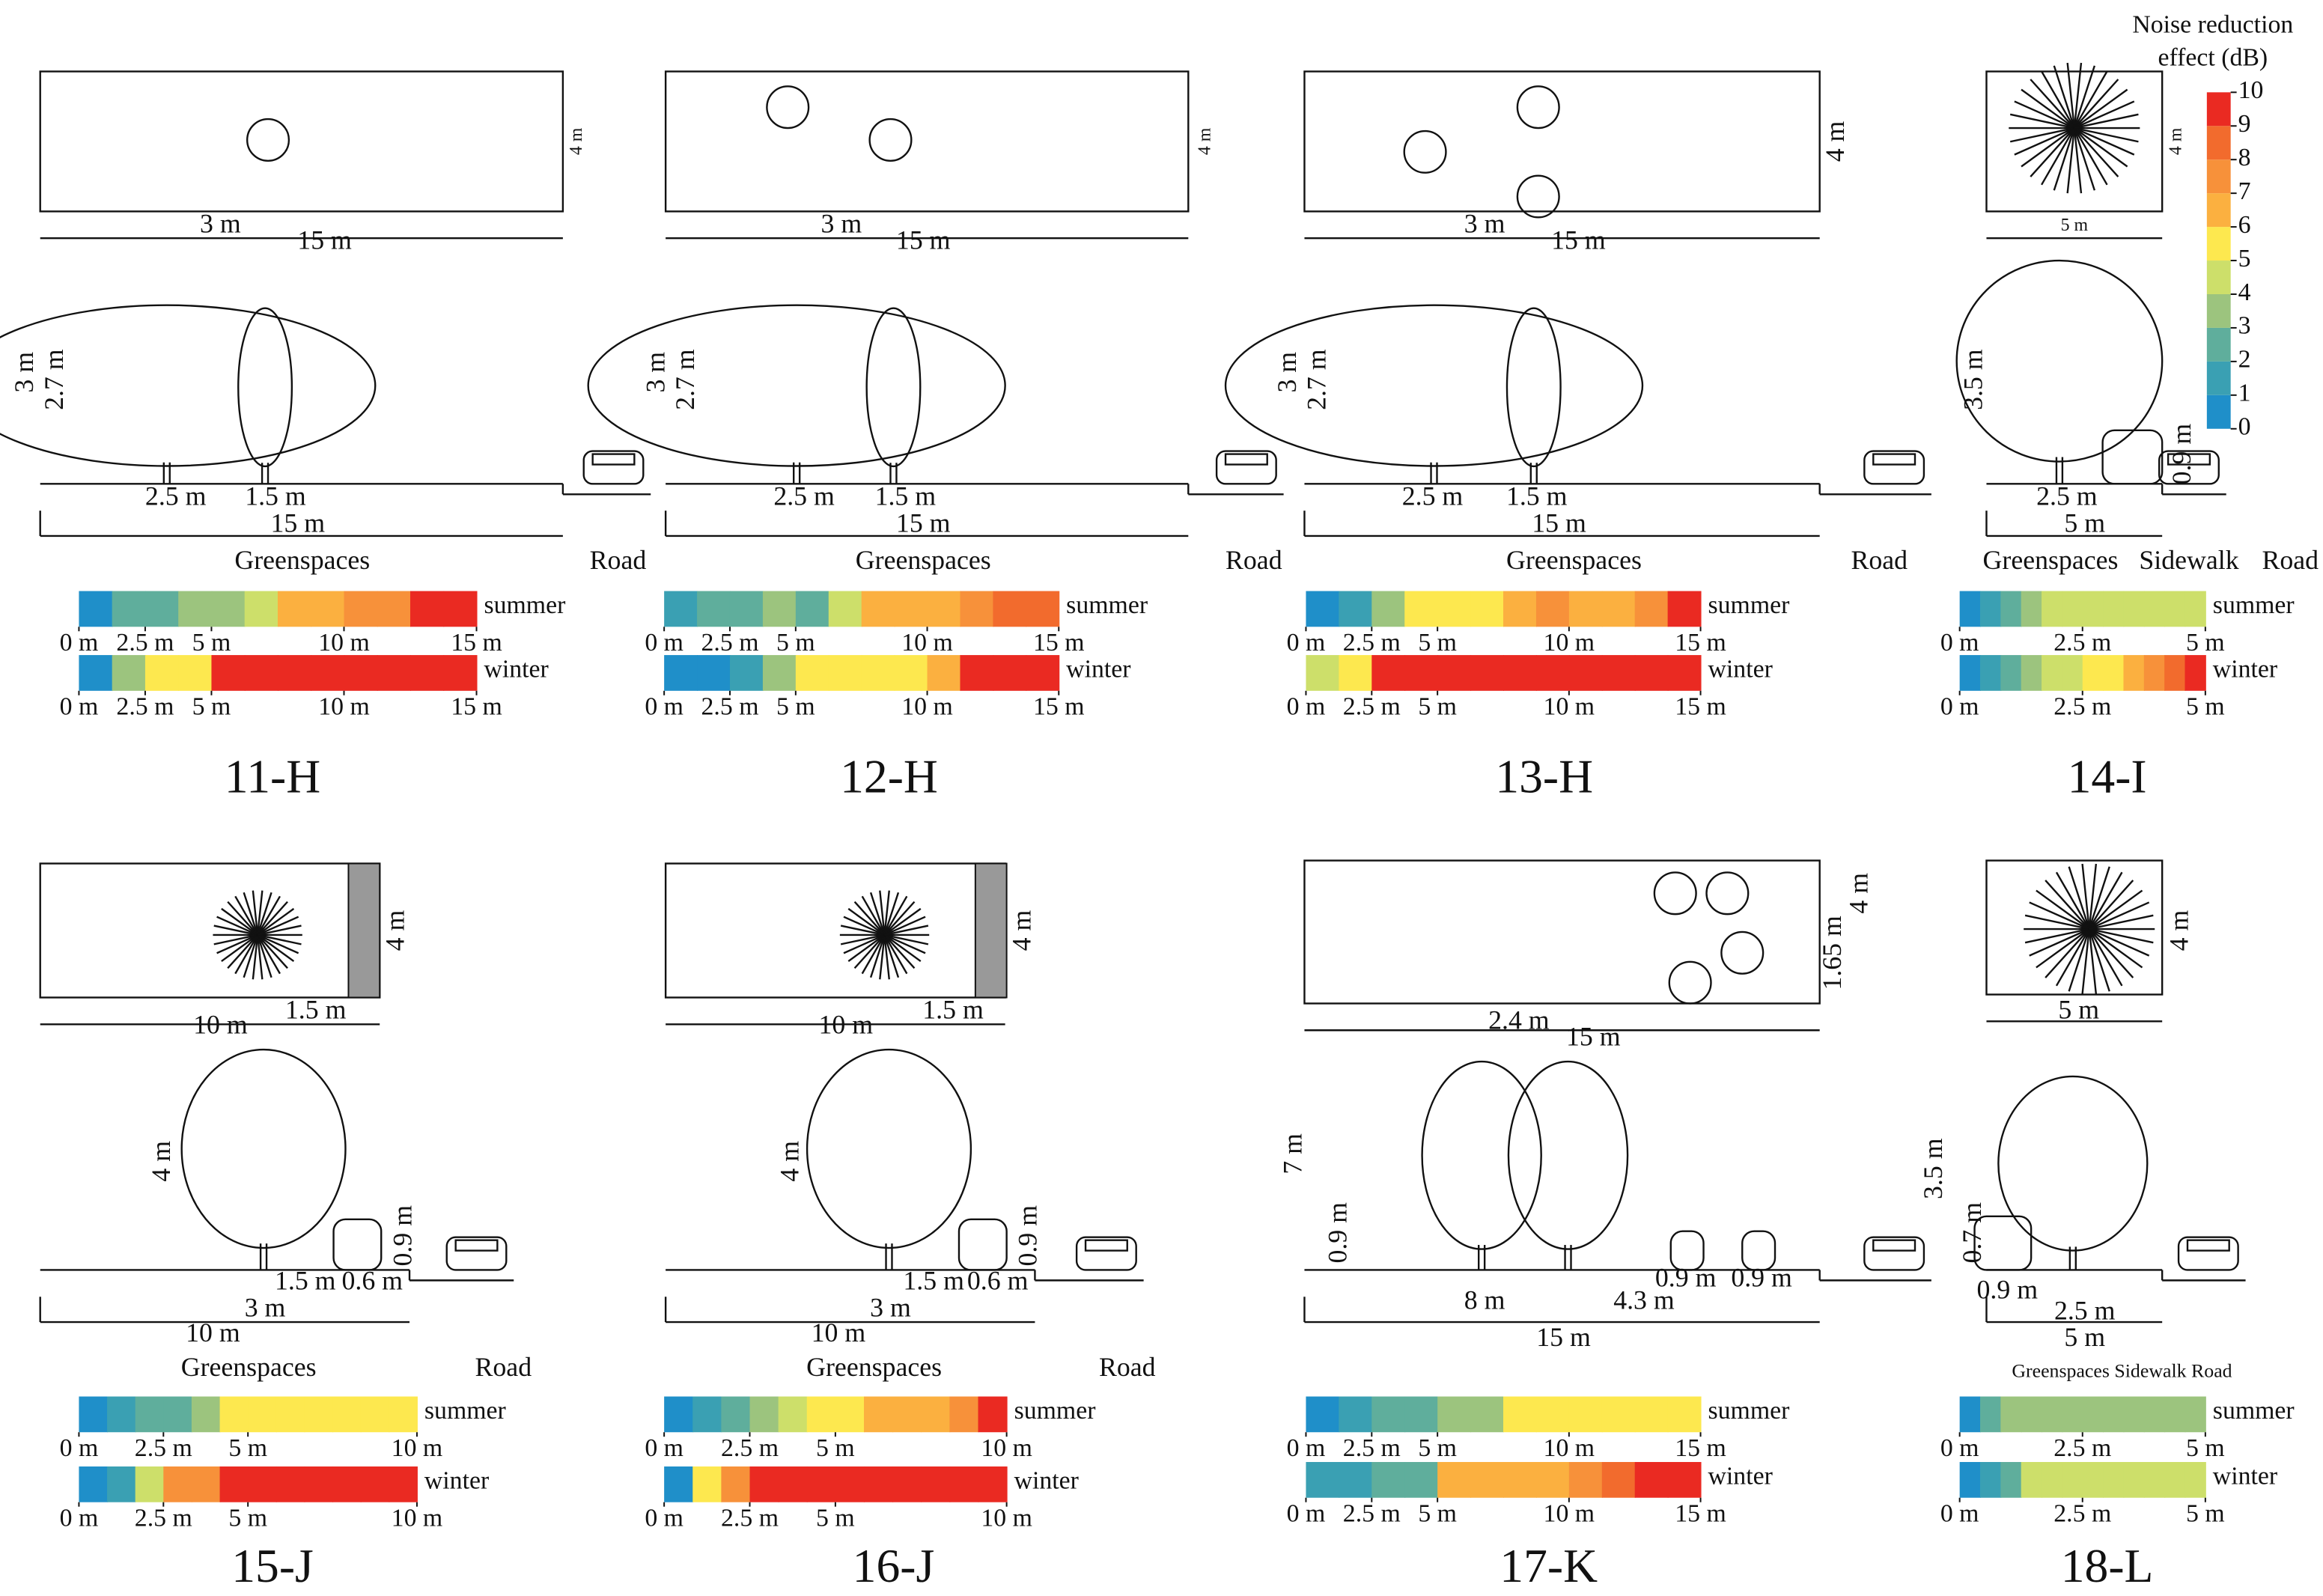 Image resolution: width=2323 pixels, height=1596 pixels. I want to click on legend-tick-label: 4, so click(2245, 292).